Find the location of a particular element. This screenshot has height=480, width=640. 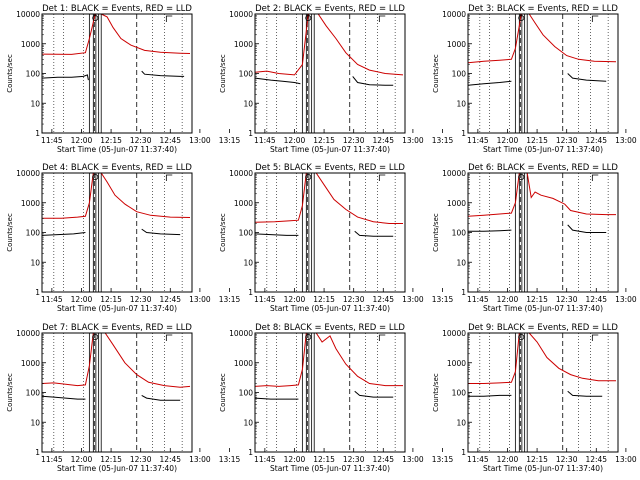

panel-title: Det 3: BLACK = Events, RED = LLD is located at coordinates (543, 9).